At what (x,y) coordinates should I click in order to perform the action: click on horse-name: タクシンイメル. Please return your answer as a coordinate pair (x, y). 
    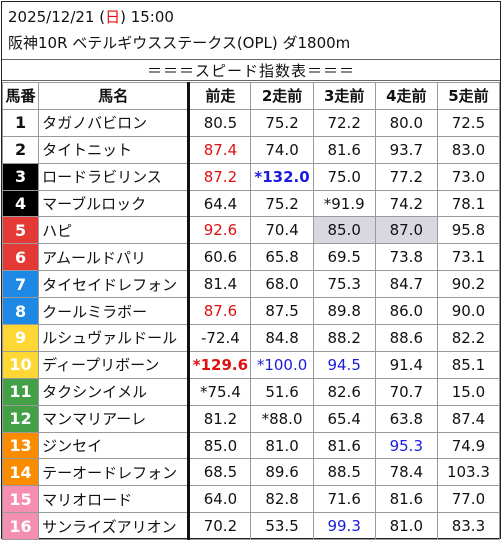
    Looking at the image, I should click on (114, 391).